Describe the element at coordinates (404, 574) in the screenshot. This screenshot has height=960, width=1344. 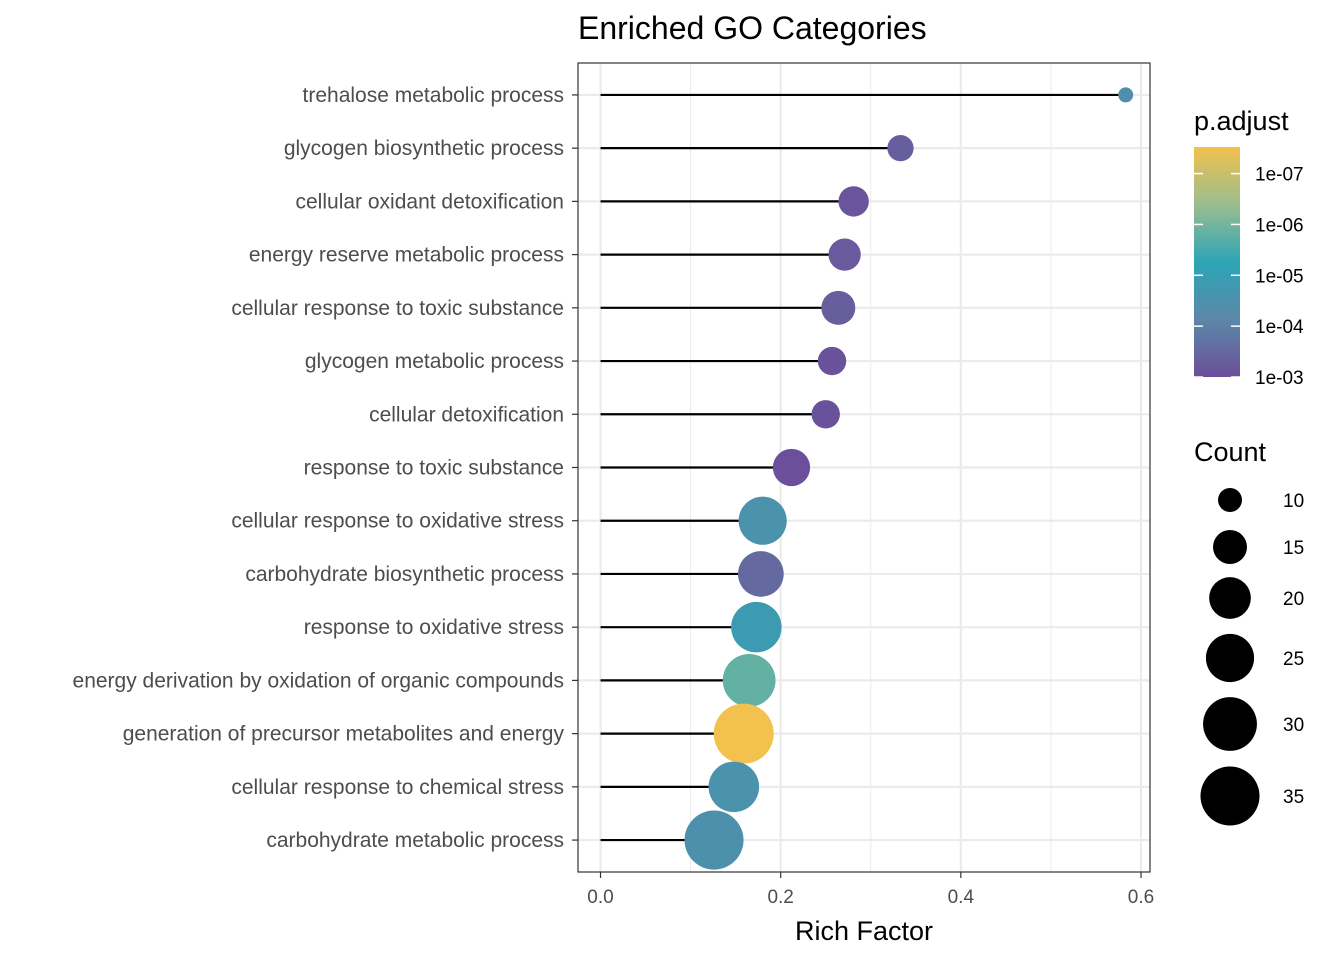
I see `y-tick-label: carbohydrate biosynthetic process` at that location.